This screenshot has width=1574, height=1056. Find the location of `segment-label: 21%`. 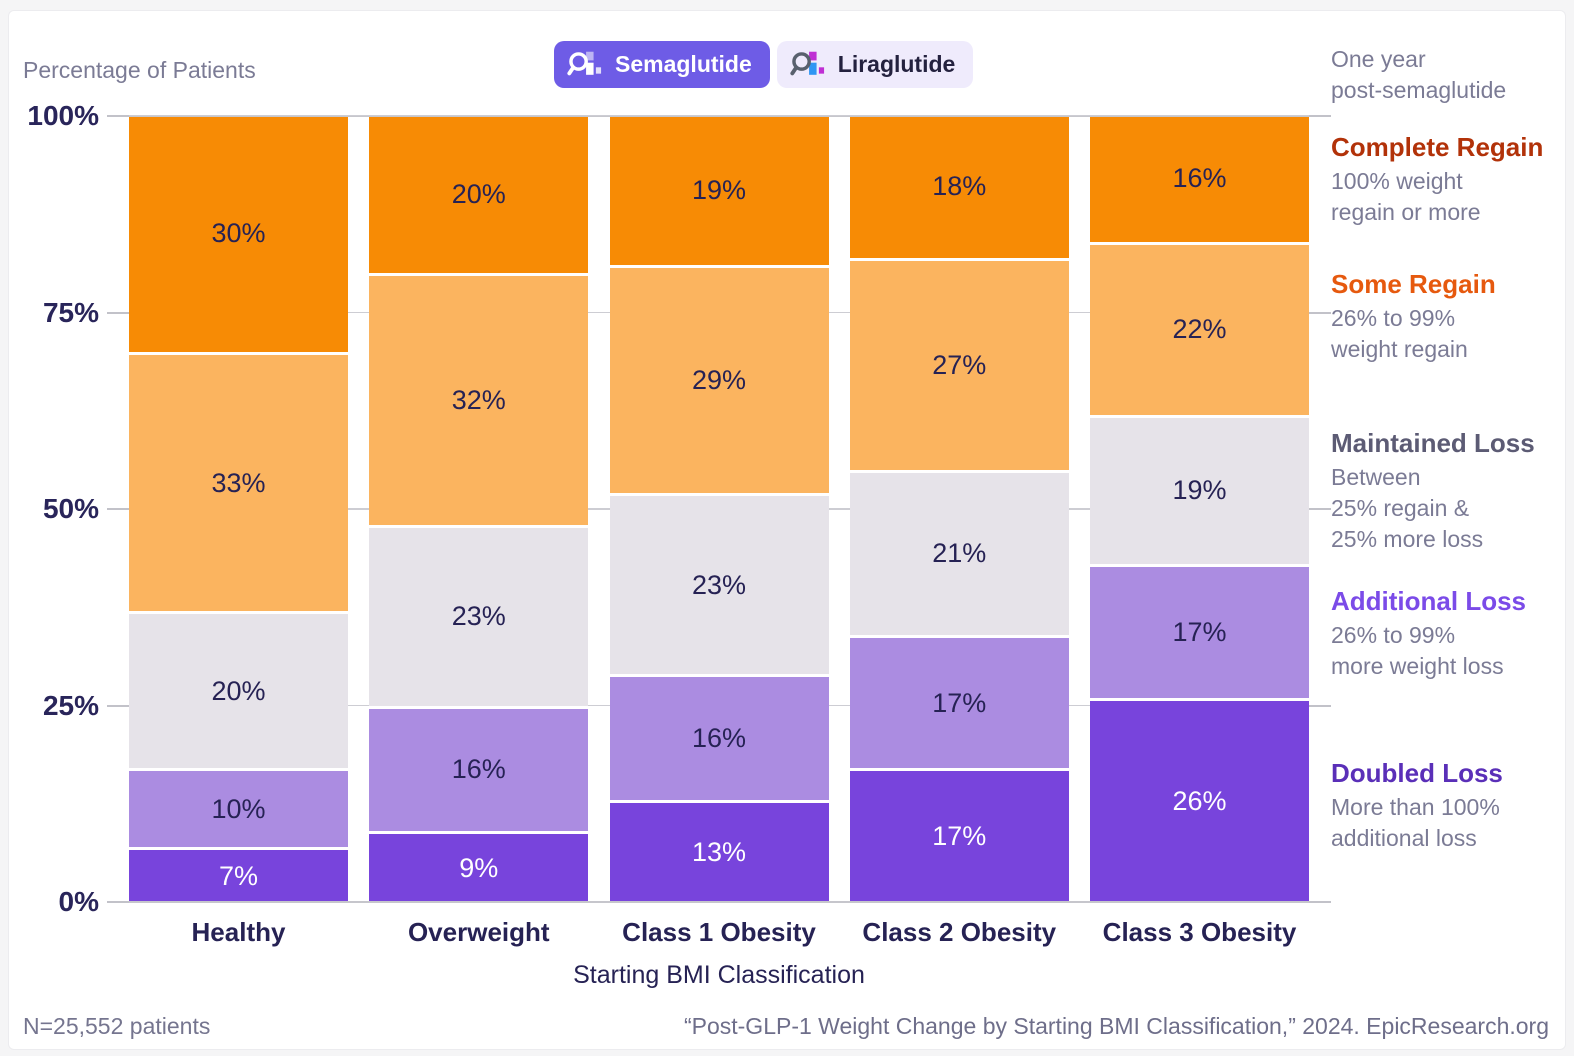

segment-label: 21% is located at coordinates (959, 553).